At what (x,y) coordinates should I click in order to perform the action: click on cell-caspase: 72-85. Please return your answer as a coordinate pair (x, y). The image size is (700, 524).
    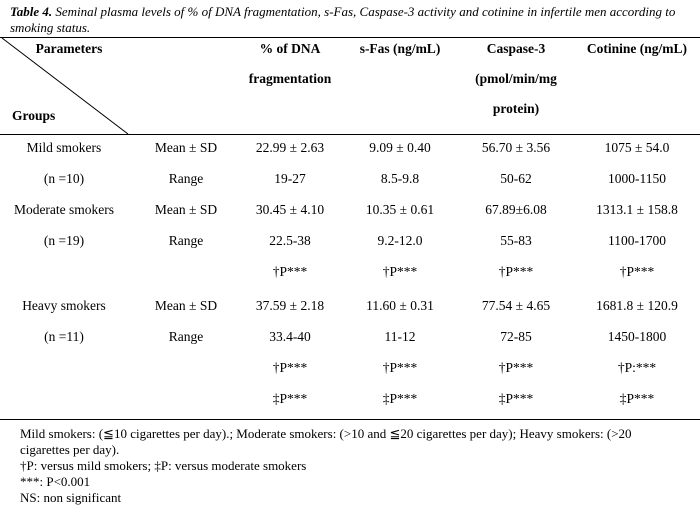
    Looking at the image, I should click on (516, 336).